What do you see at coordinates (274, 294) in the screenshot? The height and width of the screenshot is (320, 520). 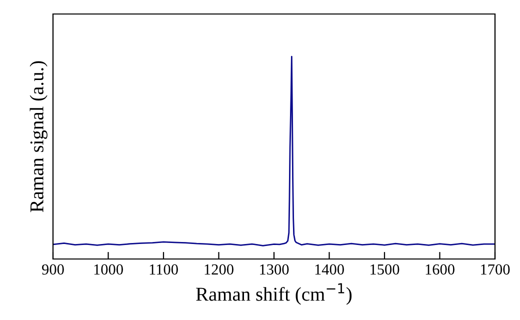 I see `x-axis-title: Raman shift (cm$^{−1}$)` at bounding box center [274, 294].